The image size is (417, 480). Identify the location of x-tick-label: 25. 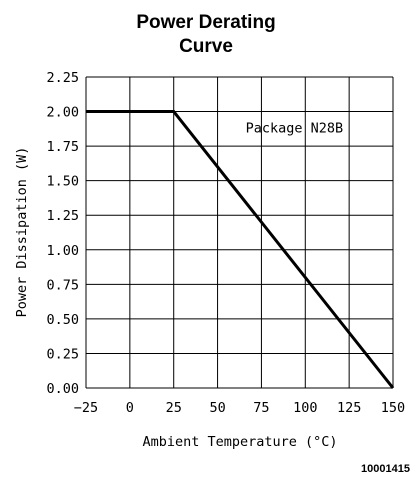
(174, 408).